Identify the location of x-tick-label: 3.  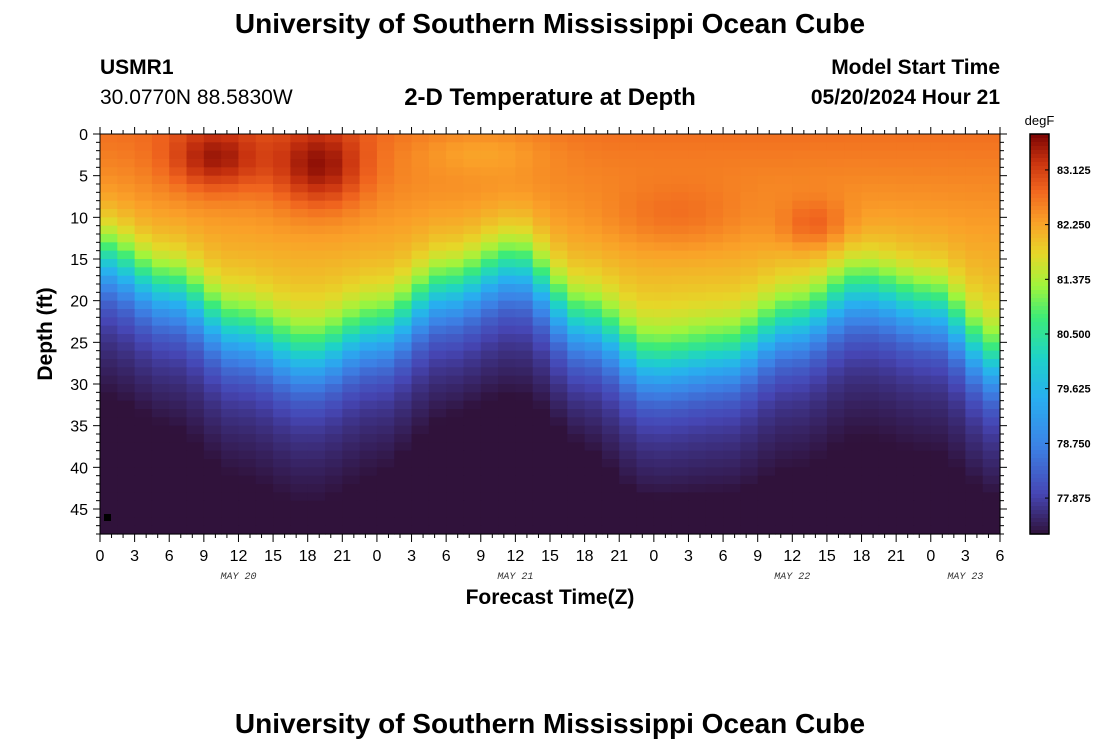
(688, 556).